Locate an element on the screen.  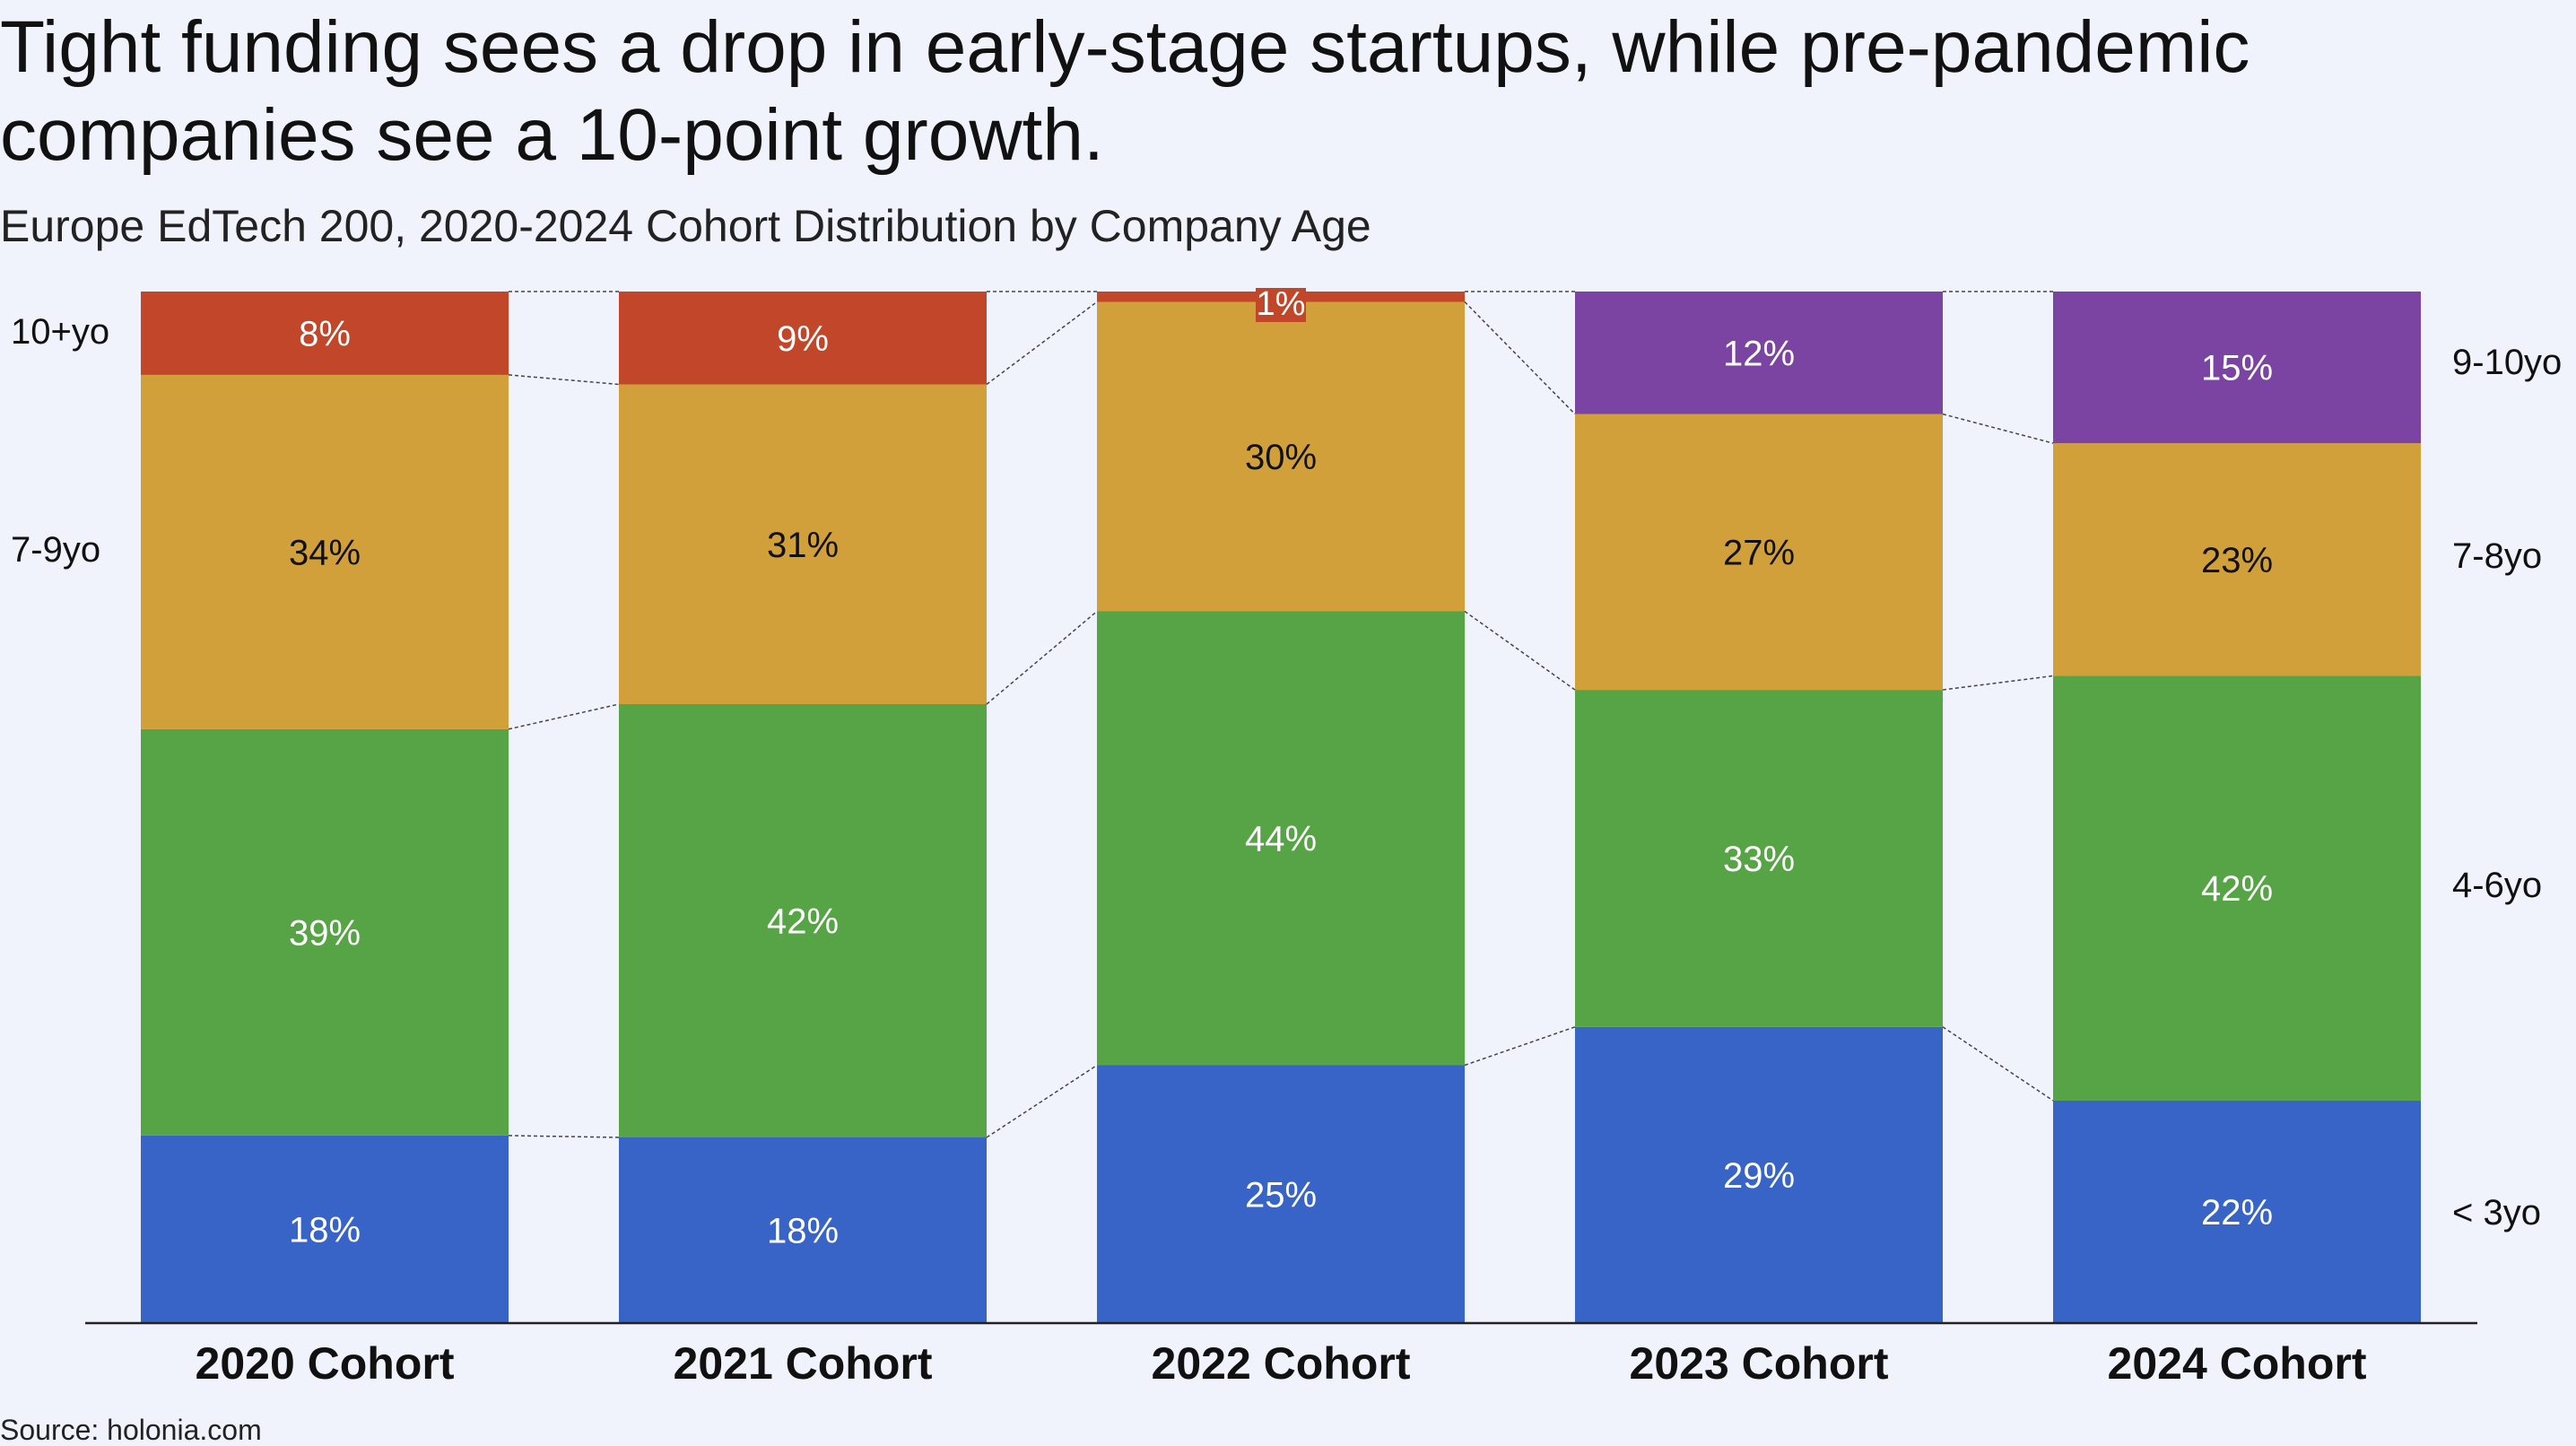
value-label: 12% is located at coordinates (1759, 353).